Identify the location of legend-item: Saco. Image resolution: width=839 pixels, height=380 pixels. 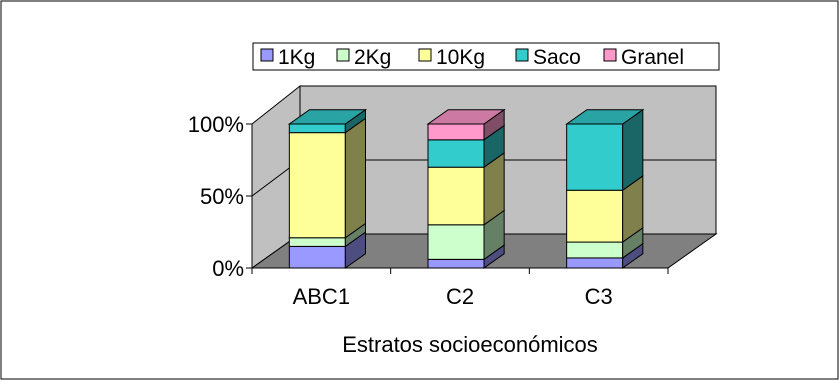
(548, 57).